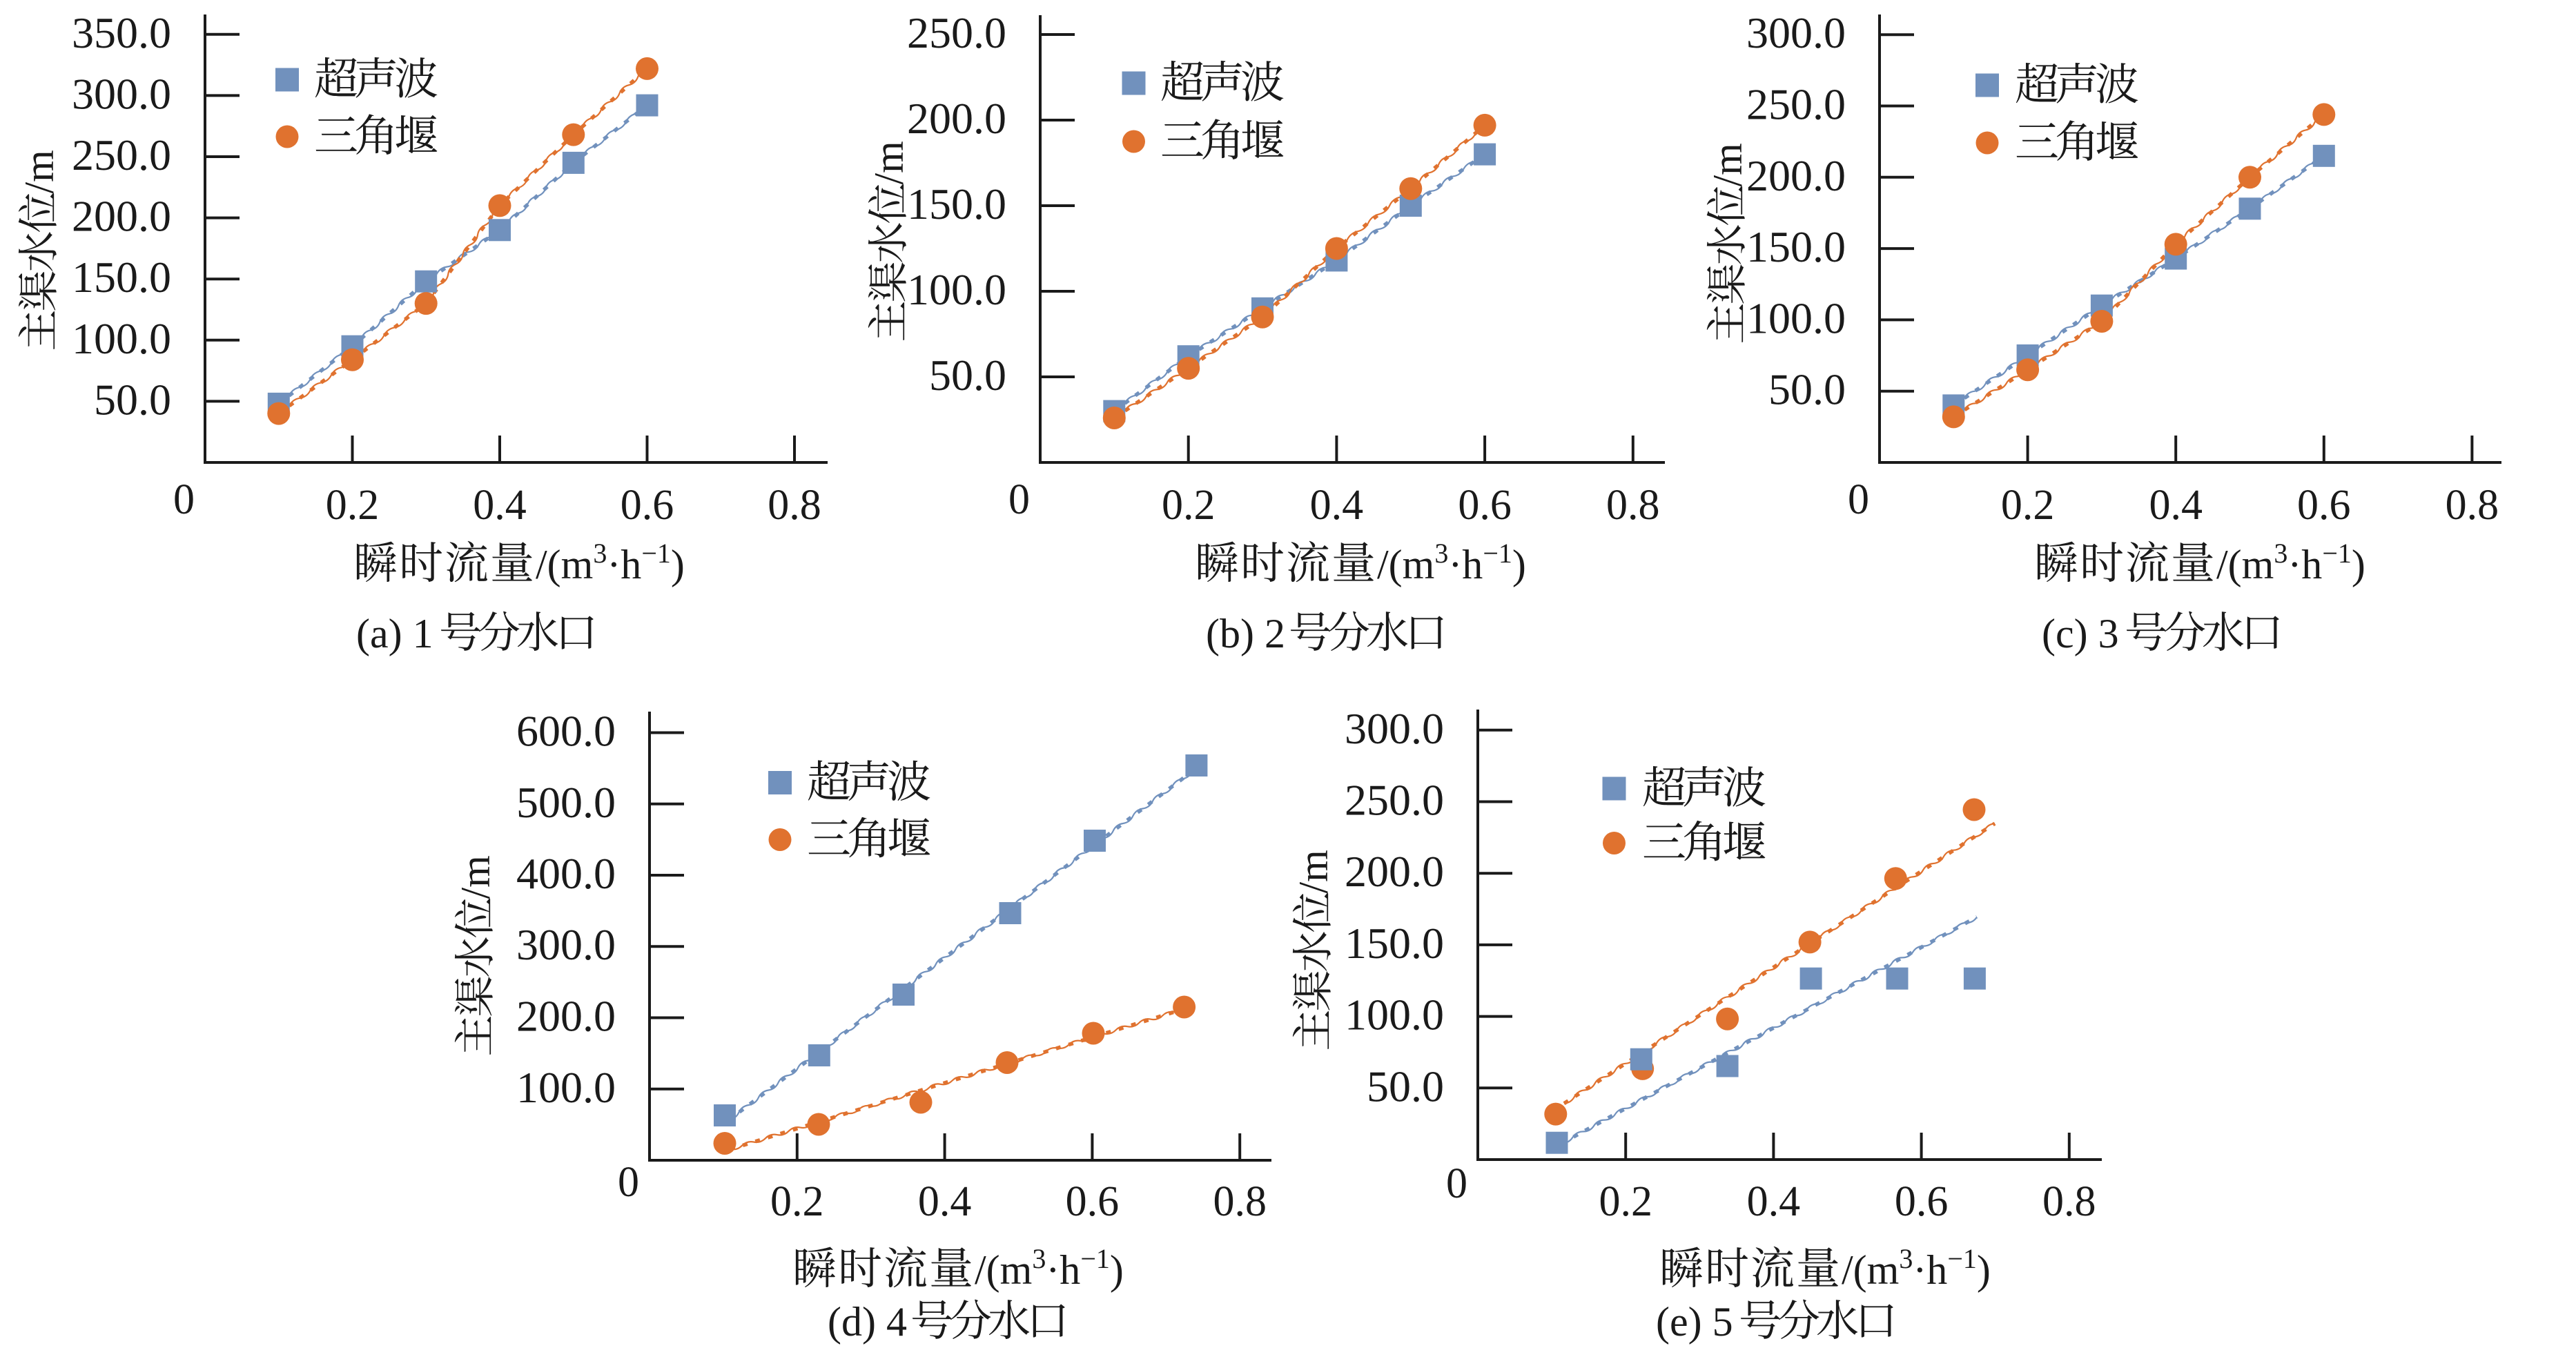 The image size is (2576, 1348). Describe the element at coordinates (566, 874) in the screenshot. I see `svg-text: 400.0` at that location.